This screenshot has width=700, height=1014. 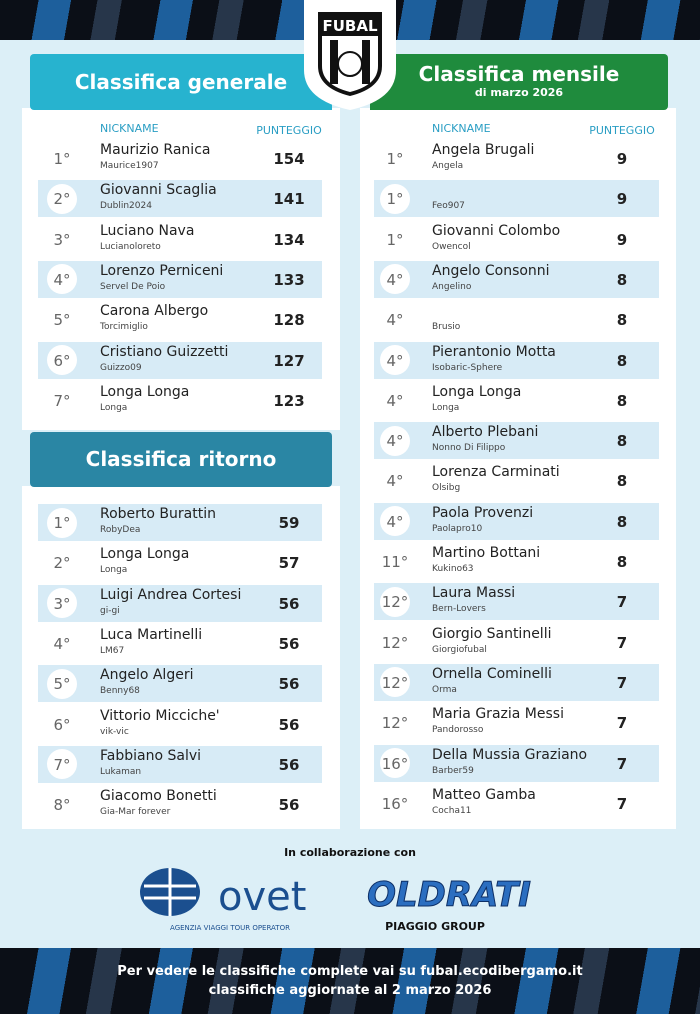 What do you see at coordinates (484, 794) in the screenshot?
I see `player-name: Matteo Gamba` at bounding box center [484, 794].